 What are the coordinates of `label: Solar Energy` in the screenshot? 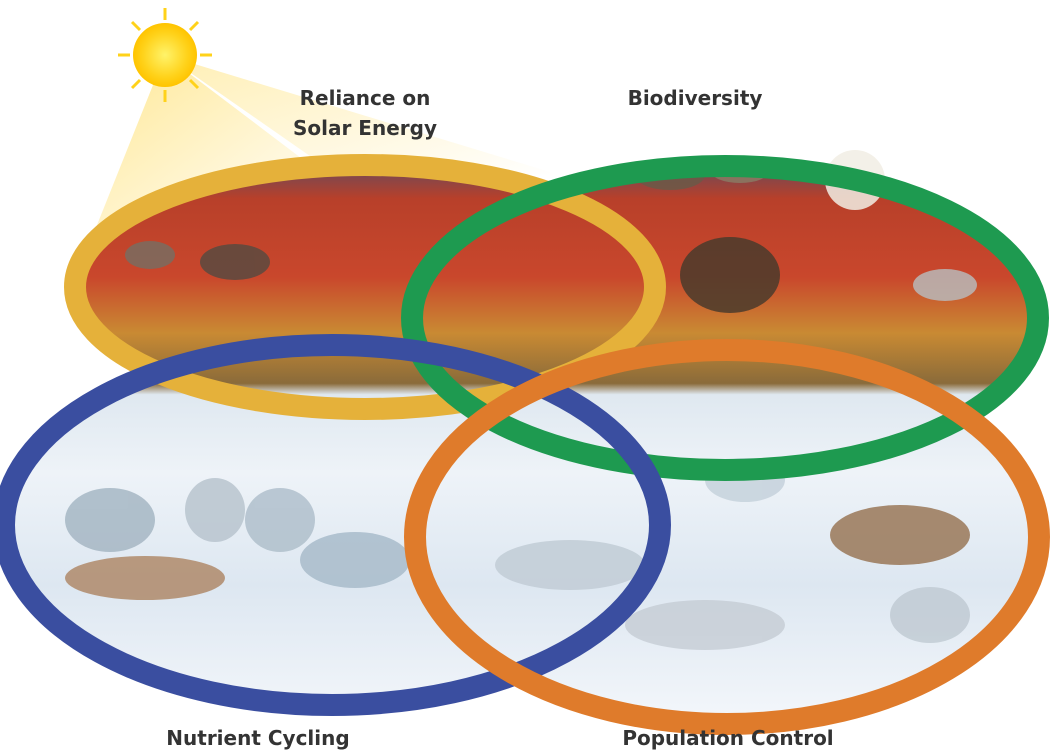 It's located at (365, 128).